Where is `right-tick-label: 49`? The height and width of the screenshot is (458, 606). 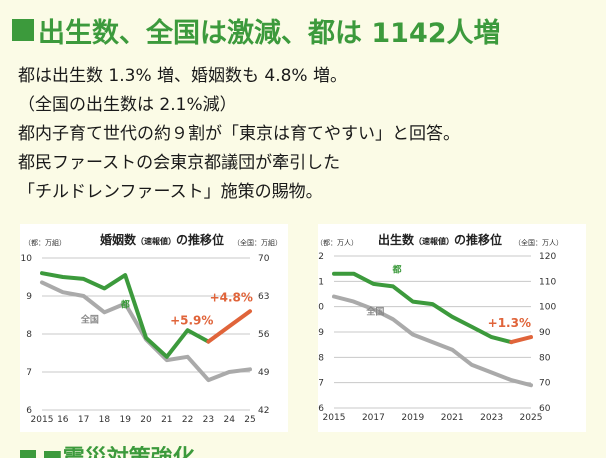
right-tick-label: 49 is located at coordinates (264, 373).